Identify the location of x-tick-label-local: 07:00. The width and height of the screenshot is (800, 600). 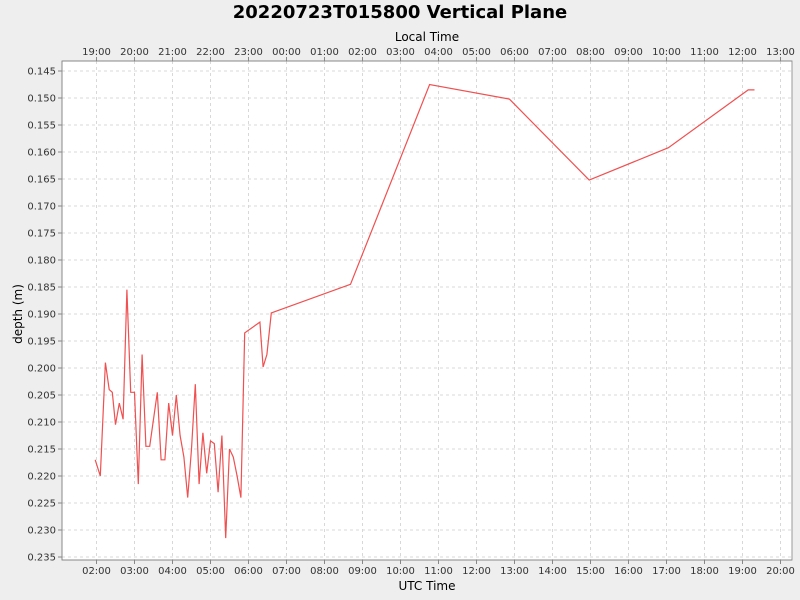
(552, 52).